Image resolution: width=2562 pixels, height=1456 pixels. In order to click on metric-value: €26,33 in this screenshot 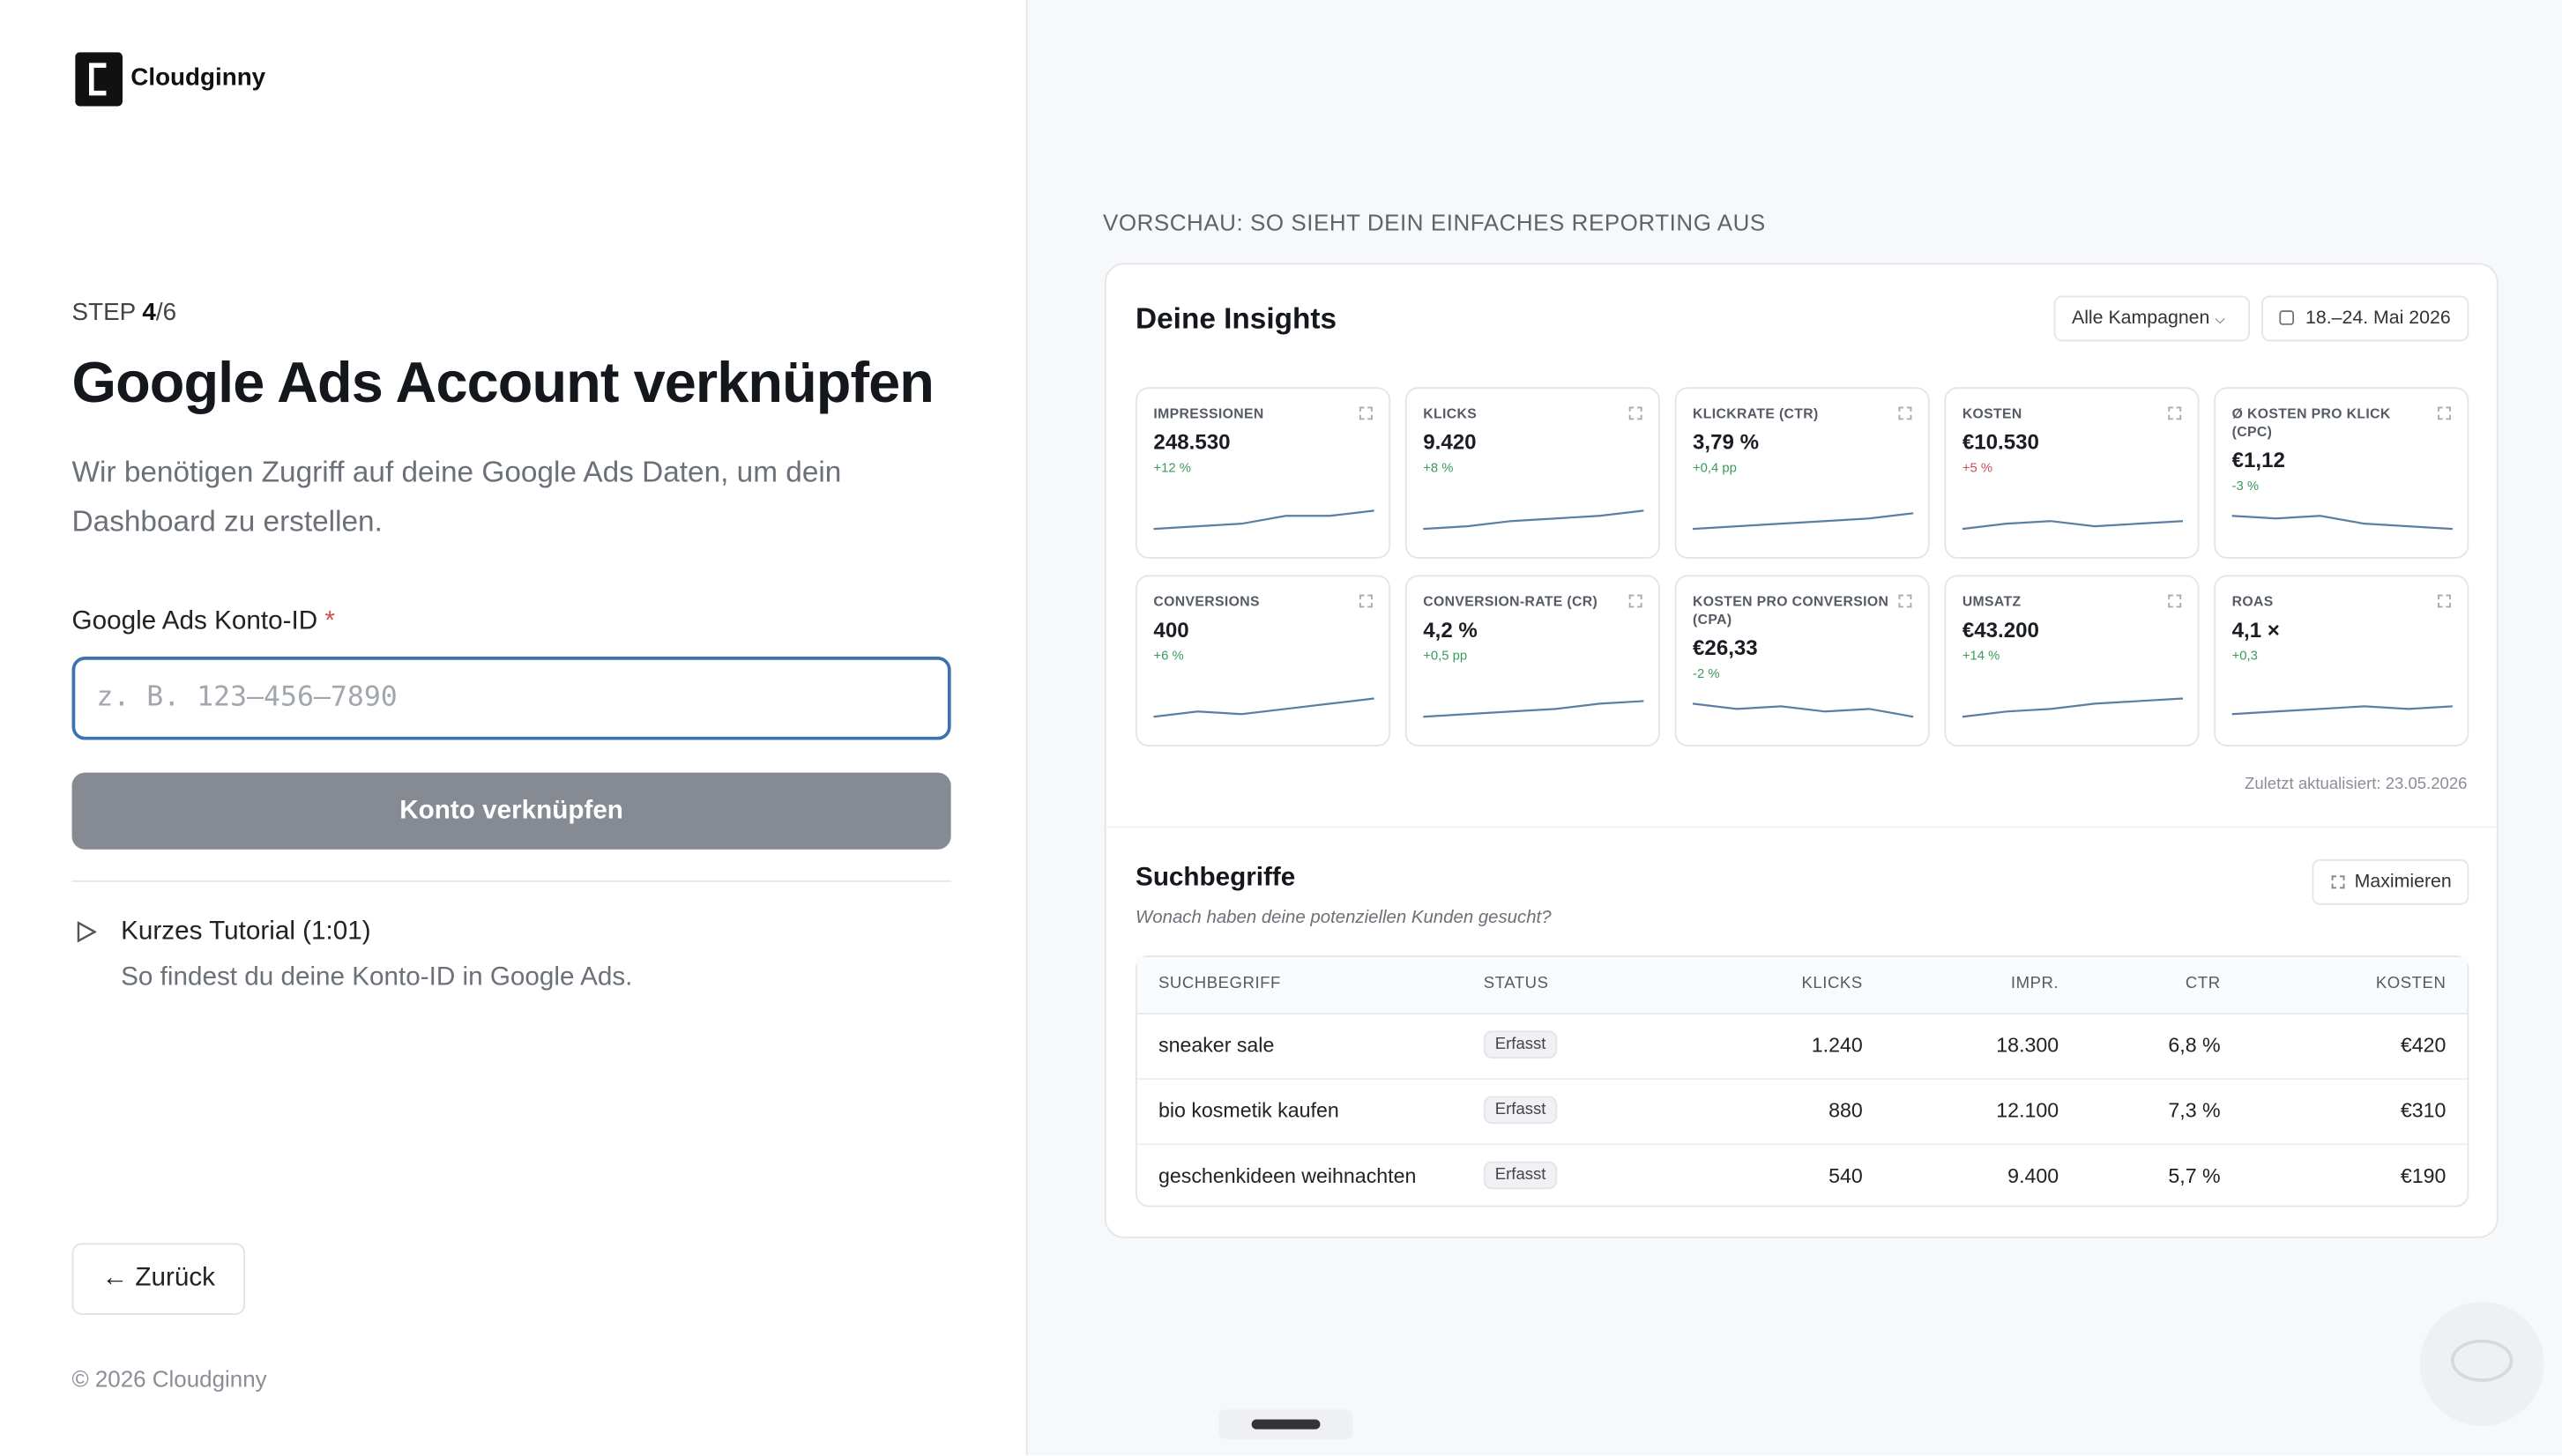, I will do `click(1725, 647)`.